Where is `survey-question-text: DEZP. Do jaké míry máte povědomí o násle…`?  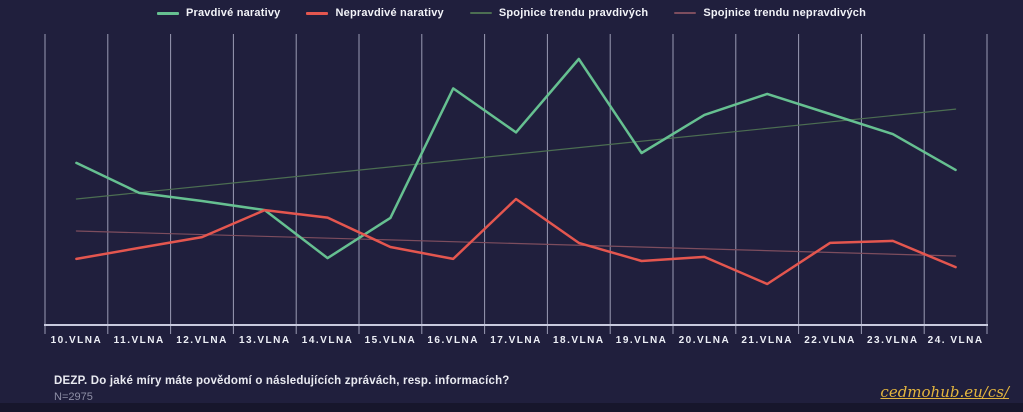 survey-question-text: DEZP. Do jaké míry máte povědomí o násle… is located at coordinates (282, 381).